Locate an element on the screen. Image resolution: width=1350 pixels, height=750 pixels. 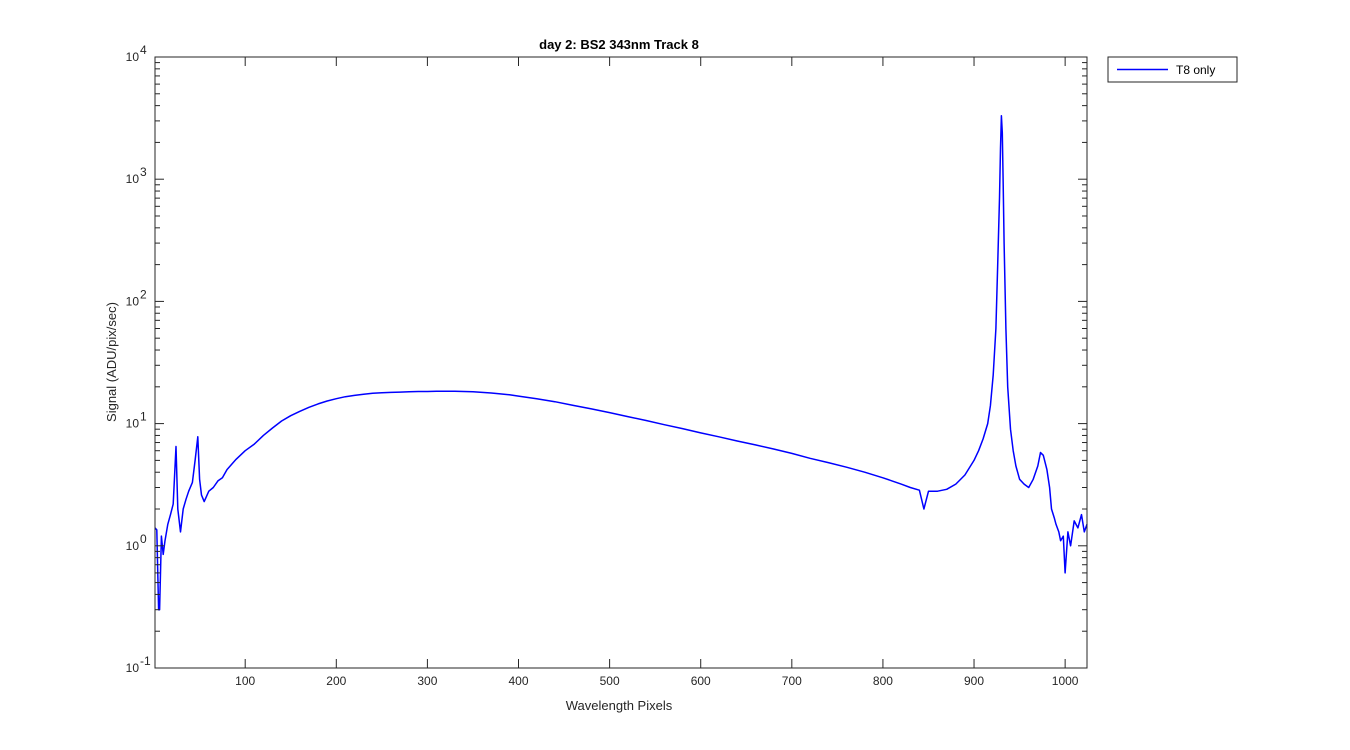
x-tick-label-700: 700 is located at coordinates (792, 681).